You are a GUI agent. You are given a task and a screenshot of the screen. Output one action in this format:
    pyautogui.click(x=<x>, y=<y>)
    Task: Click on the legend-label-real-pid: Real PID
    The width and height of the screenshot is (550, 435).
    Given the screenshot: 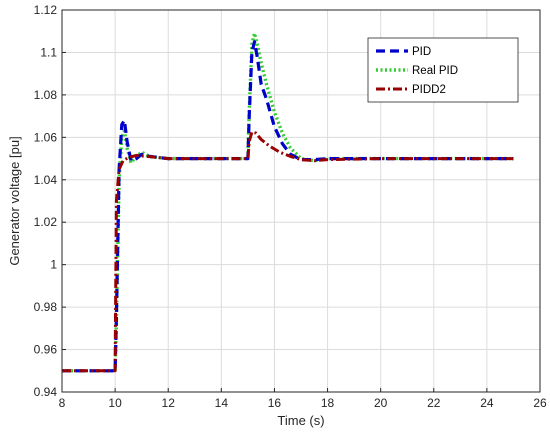 What is the action you would take?
    pyautogui.click(x=435, y=71)
    